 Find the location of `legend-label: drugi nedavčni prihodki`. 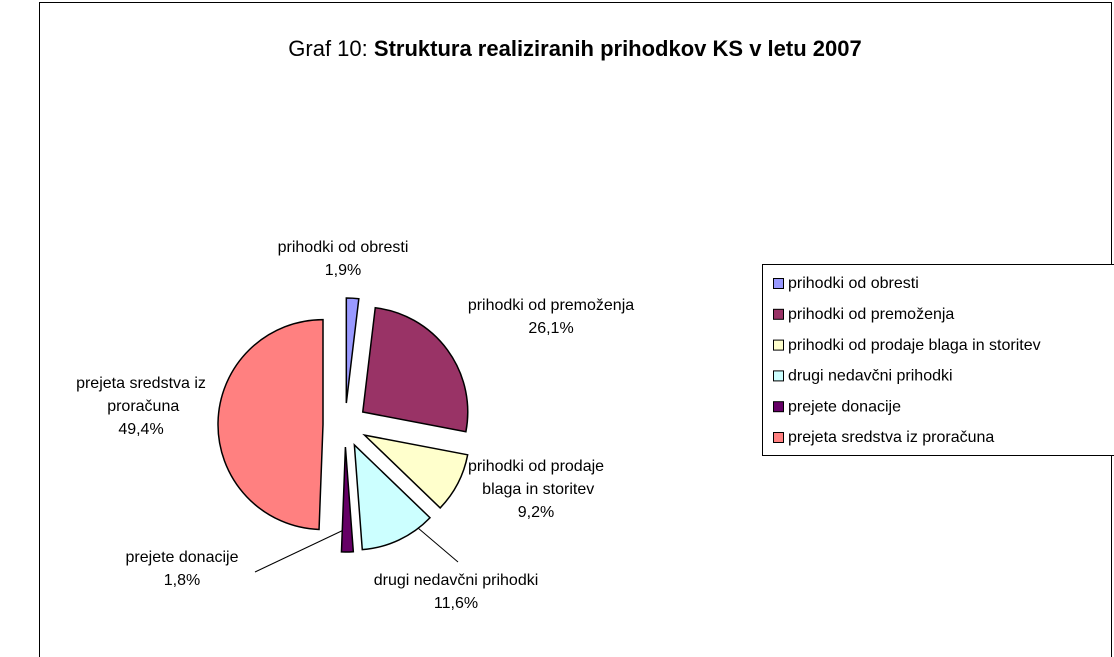

legend-label: drugi nedavčni prihodki is located at coordinates (870, 376).